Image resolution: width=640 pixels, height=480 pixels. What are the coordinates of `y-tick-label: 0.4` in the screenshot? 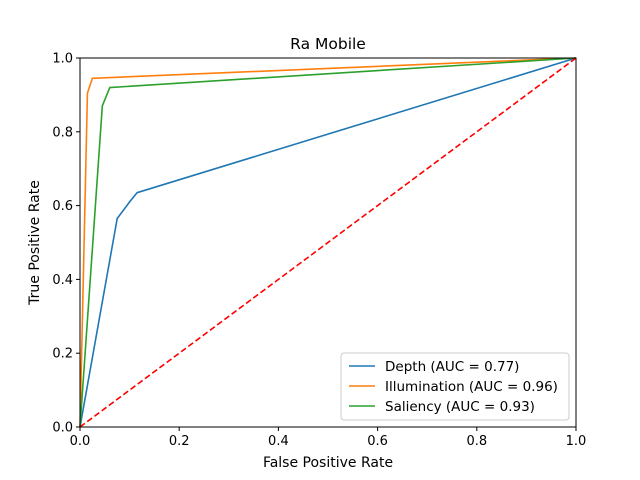 It's located at (62, 280).